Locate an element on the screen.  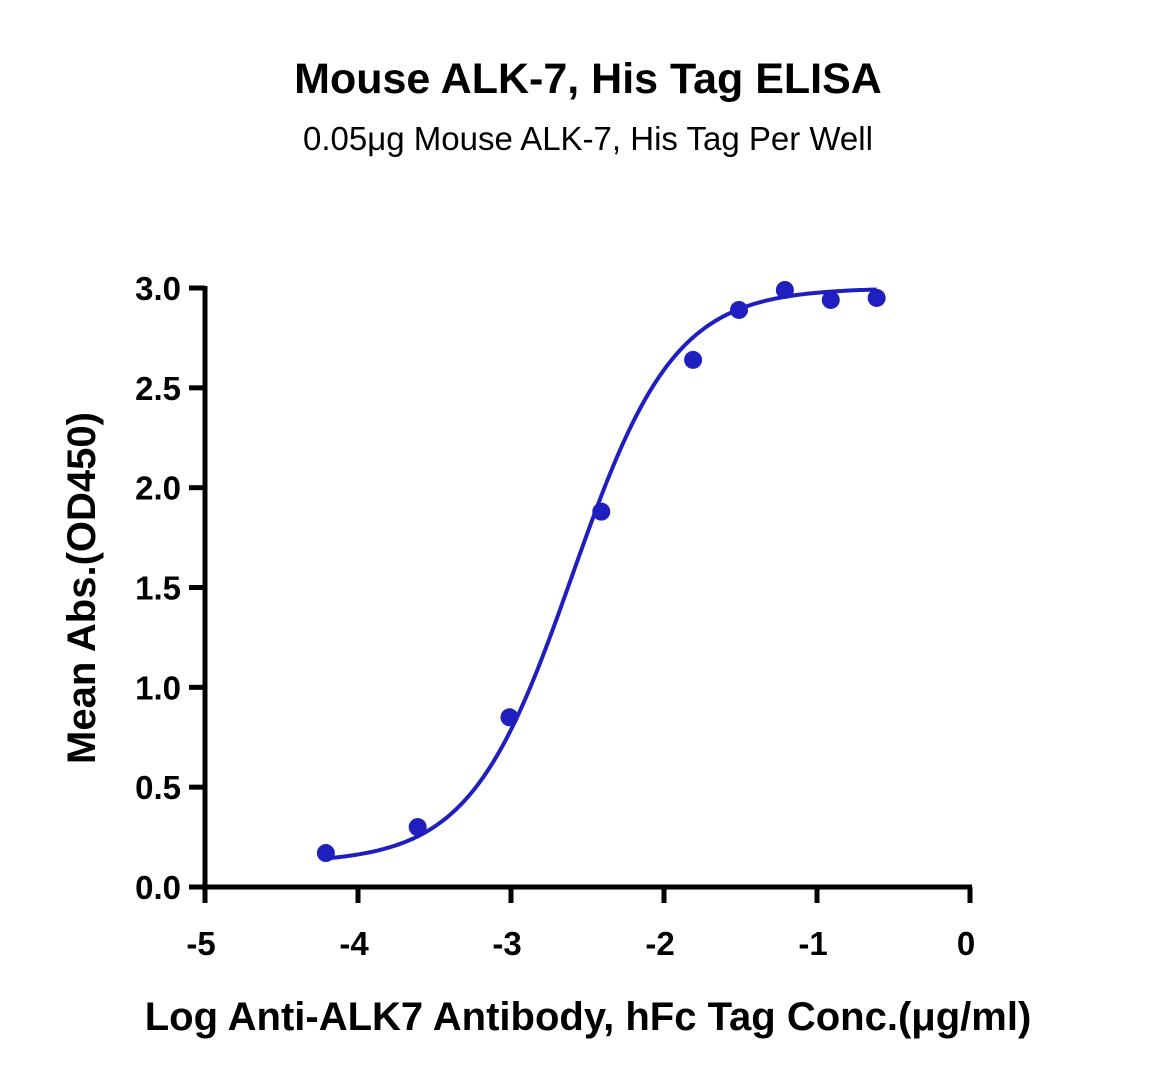
x-tick-label: -5 is located at coordinates (200, 943).